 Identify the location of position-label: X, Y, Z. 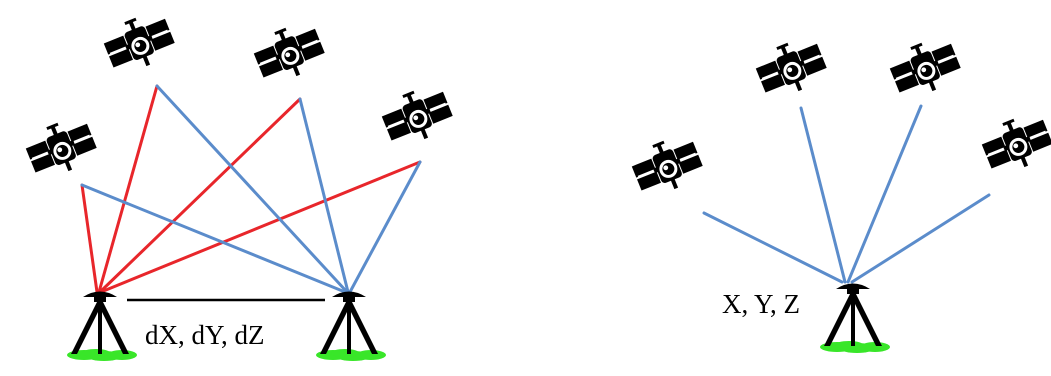
(761, 304).